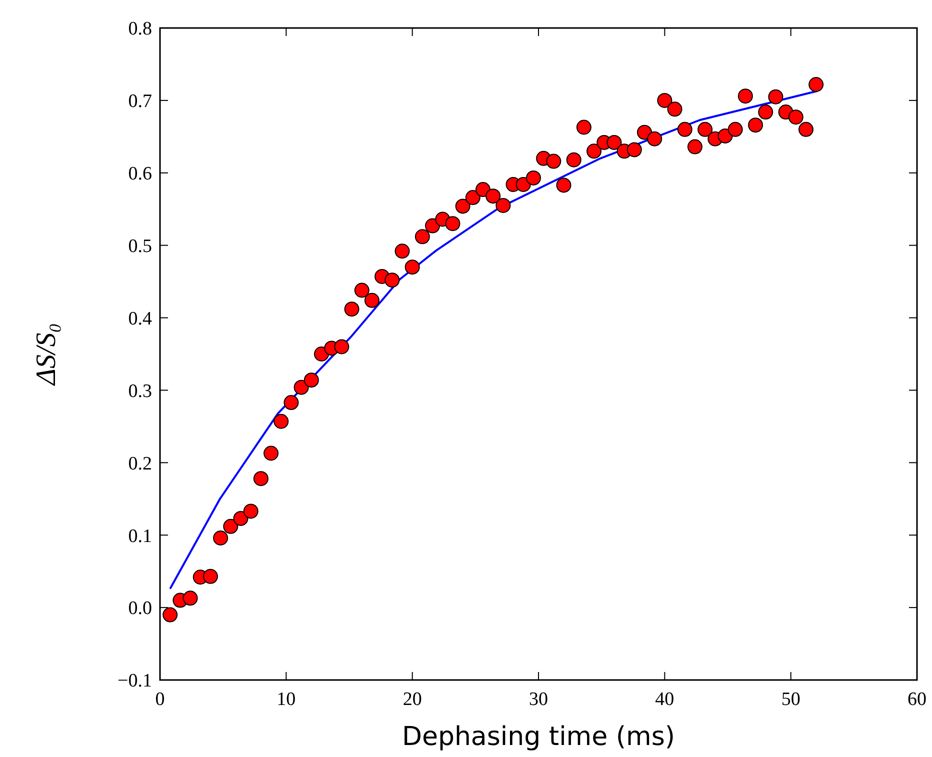 The height and width of the screenshot is (757, 932). I want to click on y-tick-label: 0.7, so click(140, 101).